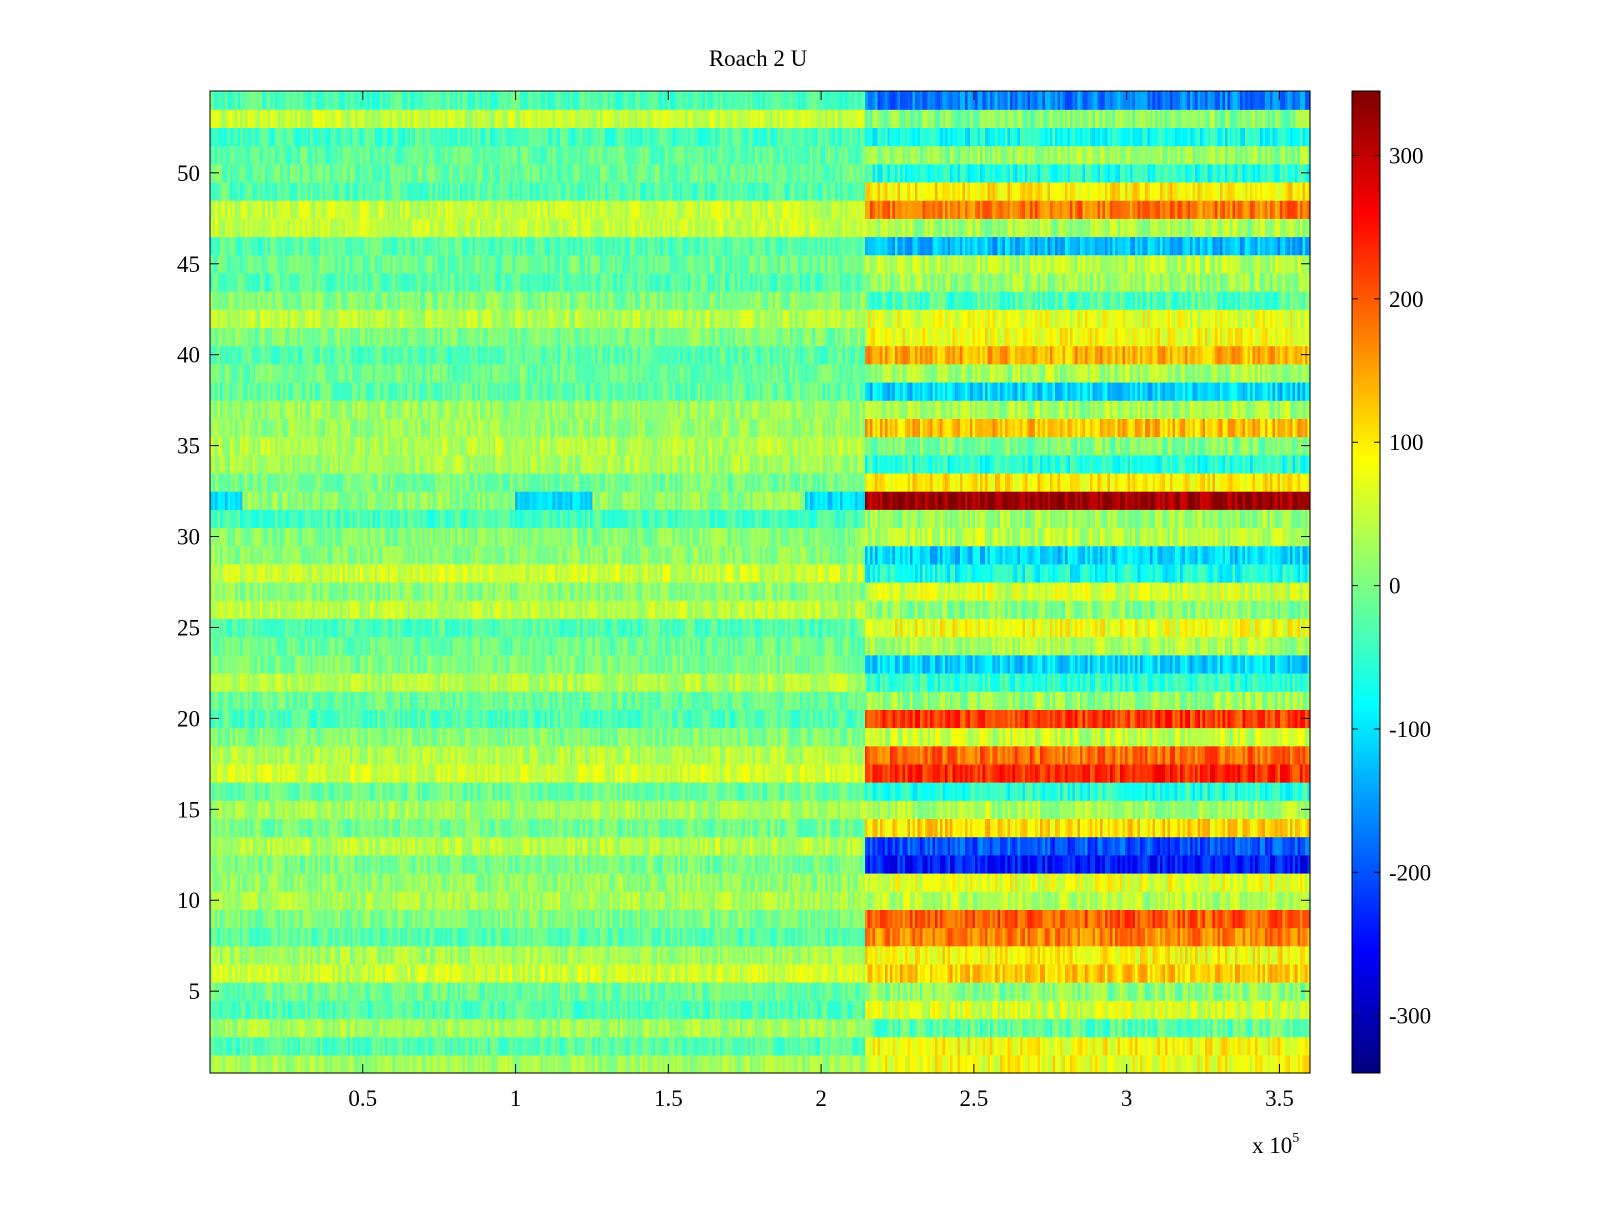  I want to click on chart-title: Roach 2 U, so click(758, 58).